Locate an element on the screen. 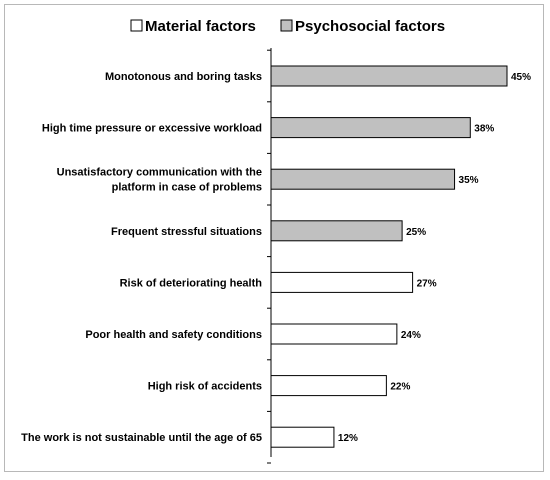  category-label: High time pressure or excessive workload is located at coordinates (152, 129).